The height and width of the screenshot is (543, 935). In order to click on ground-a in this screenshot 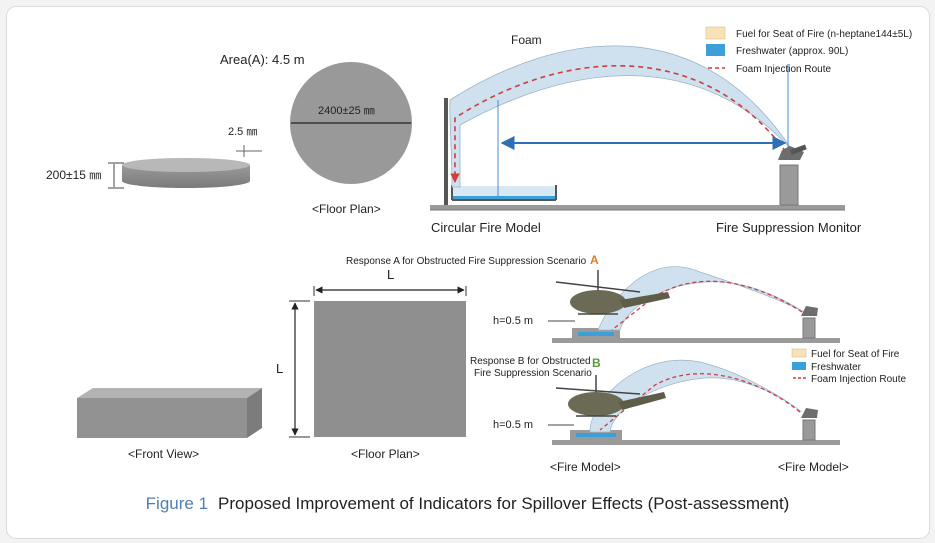, I will do `click(696, 335)`.